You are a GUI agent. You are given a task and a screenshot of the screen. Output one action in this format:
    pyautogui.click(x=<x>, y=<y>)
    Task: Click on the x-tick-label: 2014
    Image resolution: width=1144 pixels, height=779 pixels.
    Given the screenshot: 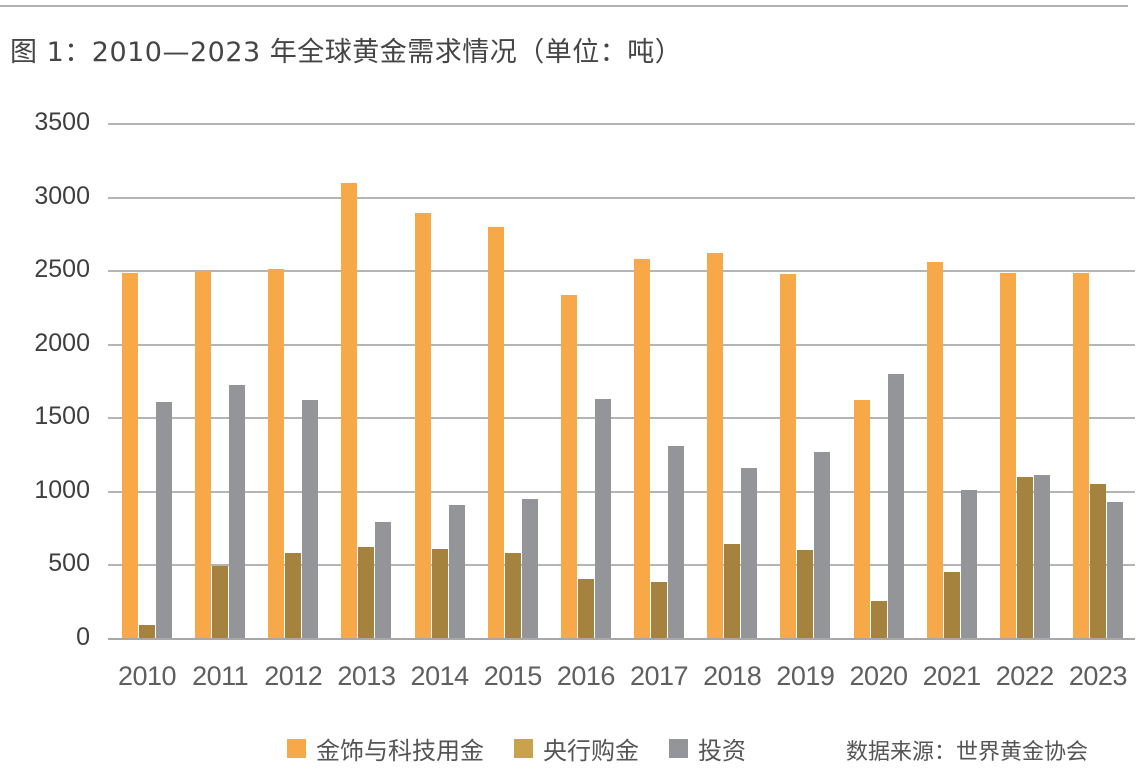 What is the action you would take?
    pyautogui.click(x=440, y=676)
    